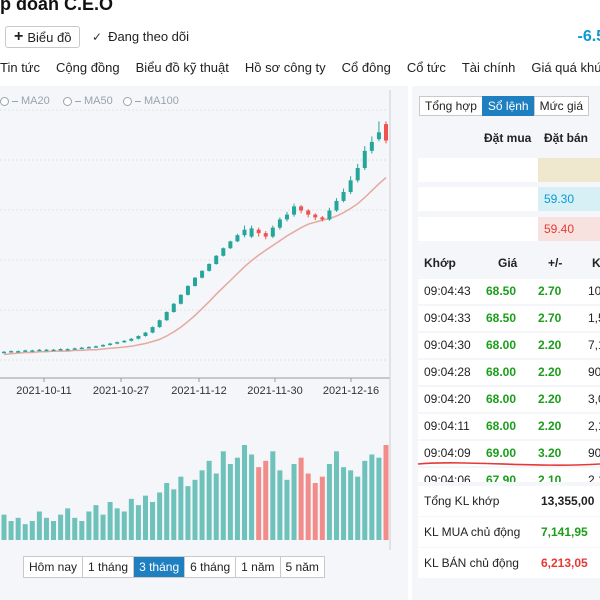  I want to click on trade-row: 09:04:06 67.90 2.10 2,10, so click(509, 475).